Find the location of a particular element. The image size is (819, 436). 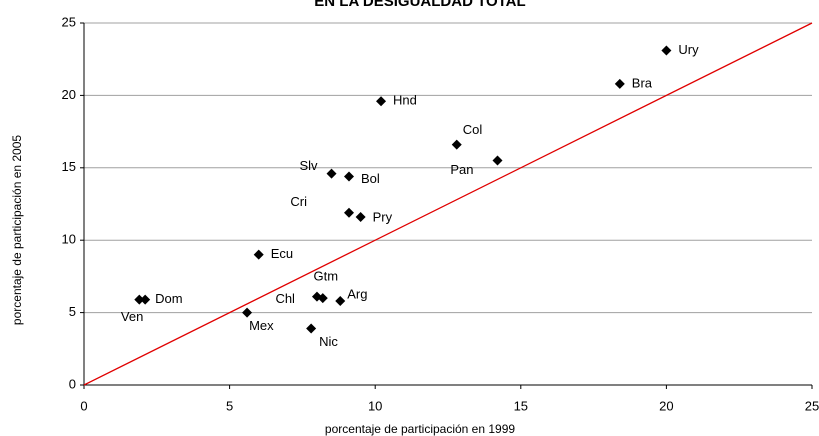

x-axis-title: porcentaje de participación en 1999 is located at coordinates (420, 429).